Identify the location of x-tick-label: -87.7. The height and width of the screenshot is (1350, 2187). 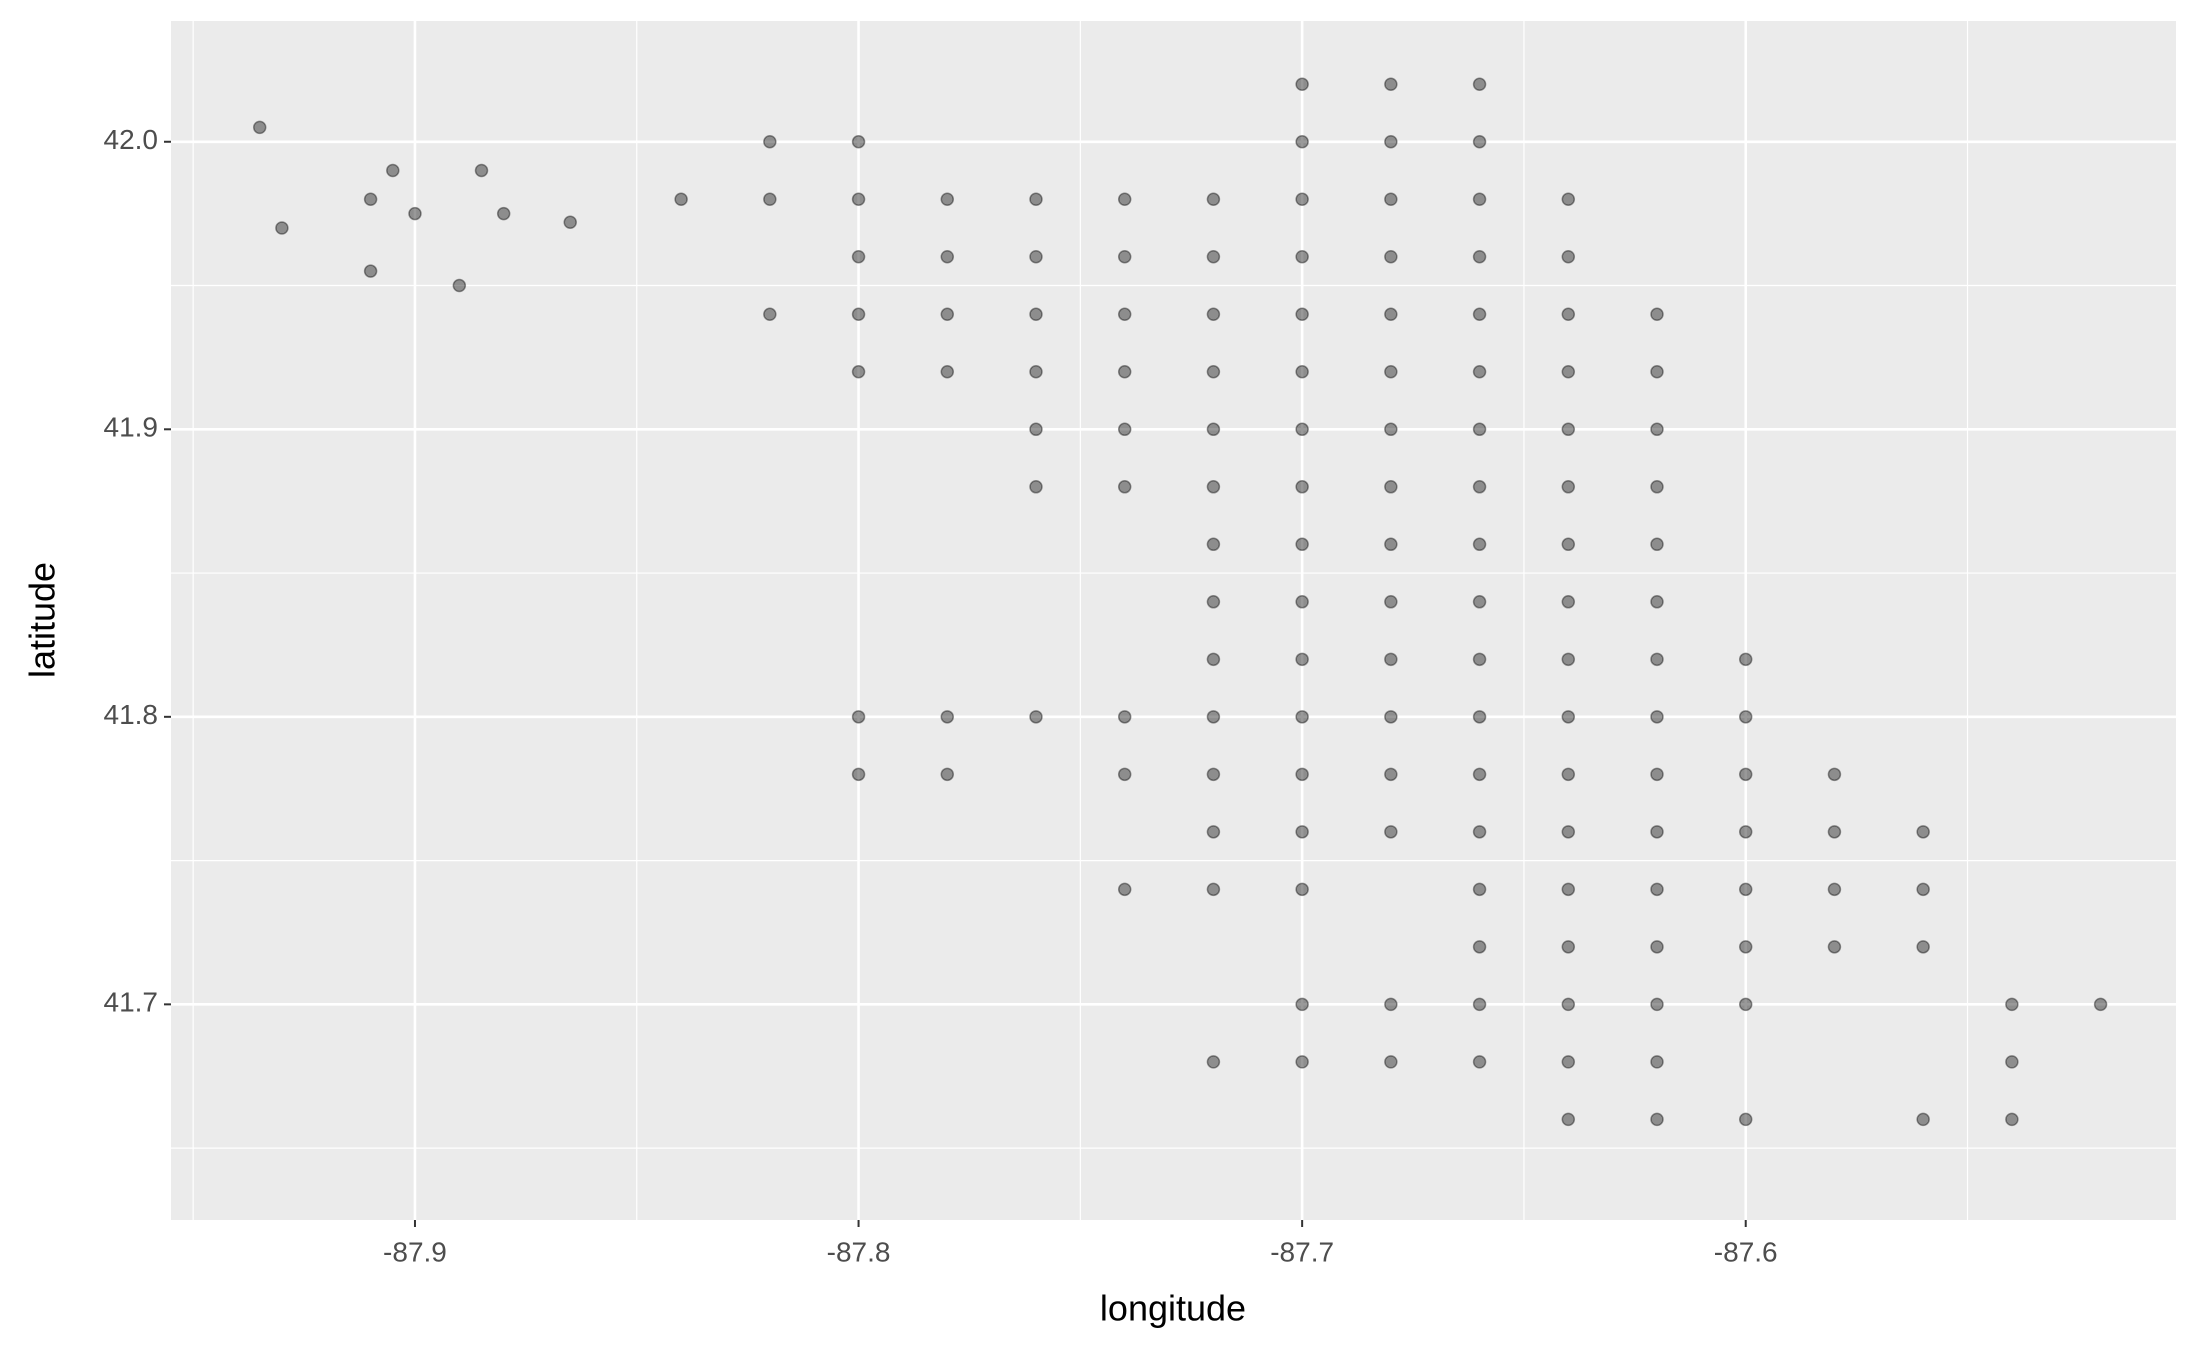
(1302, 1251).